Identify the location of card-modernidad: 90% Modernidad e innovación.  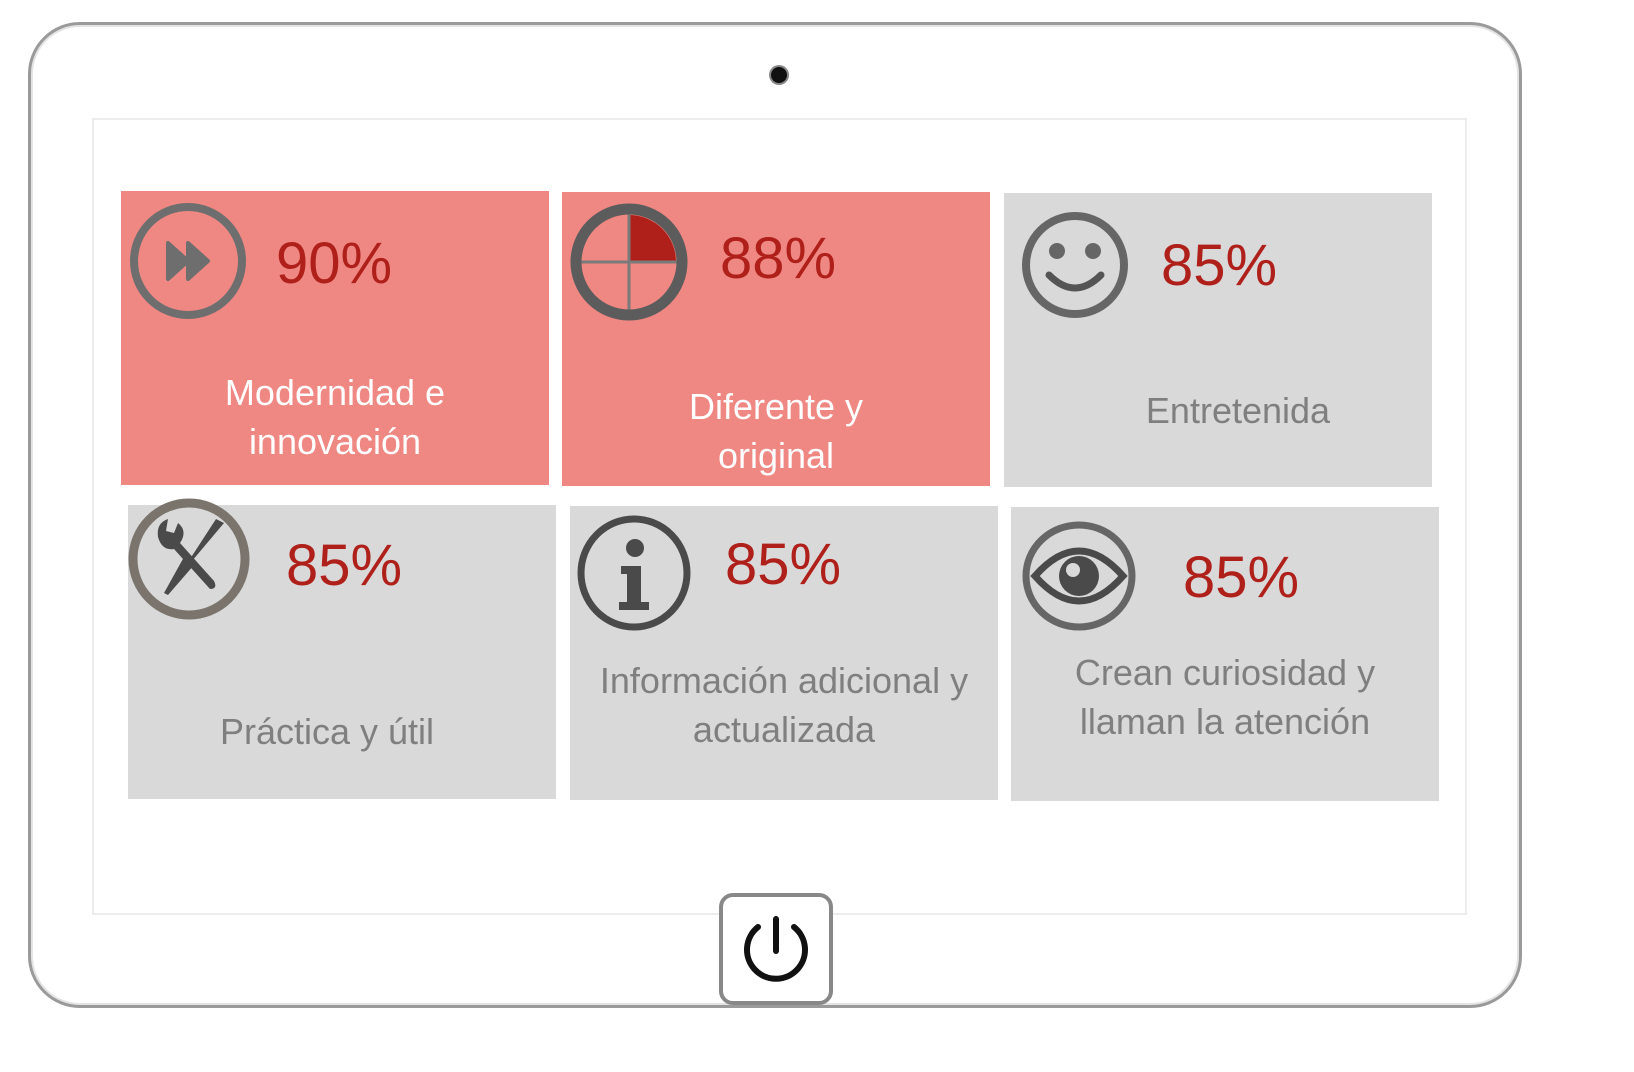
(335, 338).